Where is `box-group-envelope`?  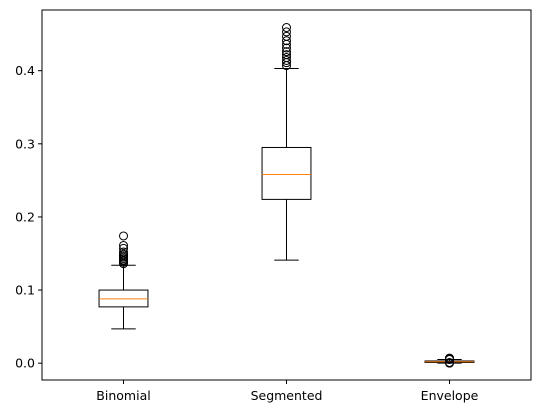 box-group-envelope is located at coordinates (449, 360).